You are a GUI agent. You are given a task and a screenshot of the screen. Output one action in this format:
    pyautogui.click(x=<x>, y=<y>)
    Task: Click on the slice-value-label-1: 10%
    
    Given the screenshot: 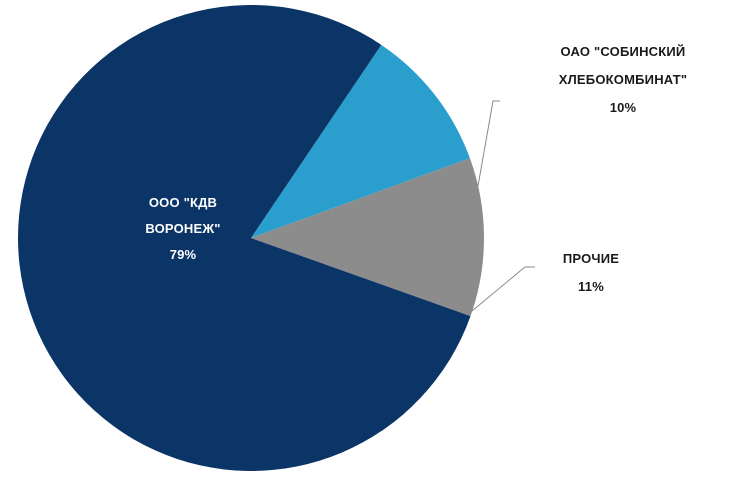 What is the action you would take?
    pyautogui.click(x=623, y=107)
    